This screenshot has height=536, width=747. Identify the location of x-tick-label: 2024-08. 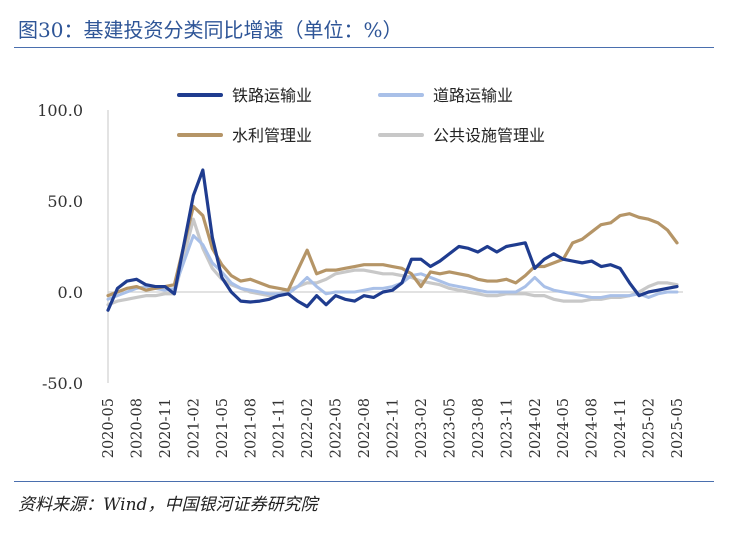
(593, 428).